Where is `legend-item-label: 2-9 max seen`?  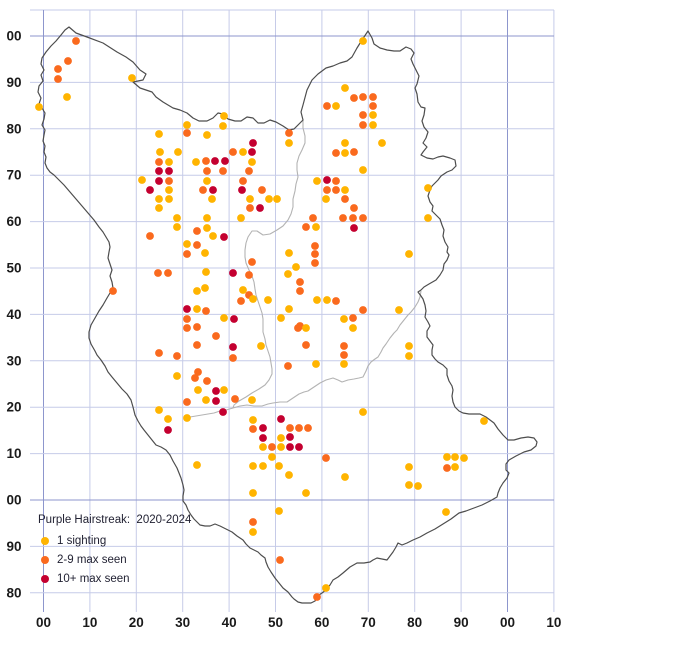 legend-item-label: 2-9 max seen is located at coordinates (92, 559).